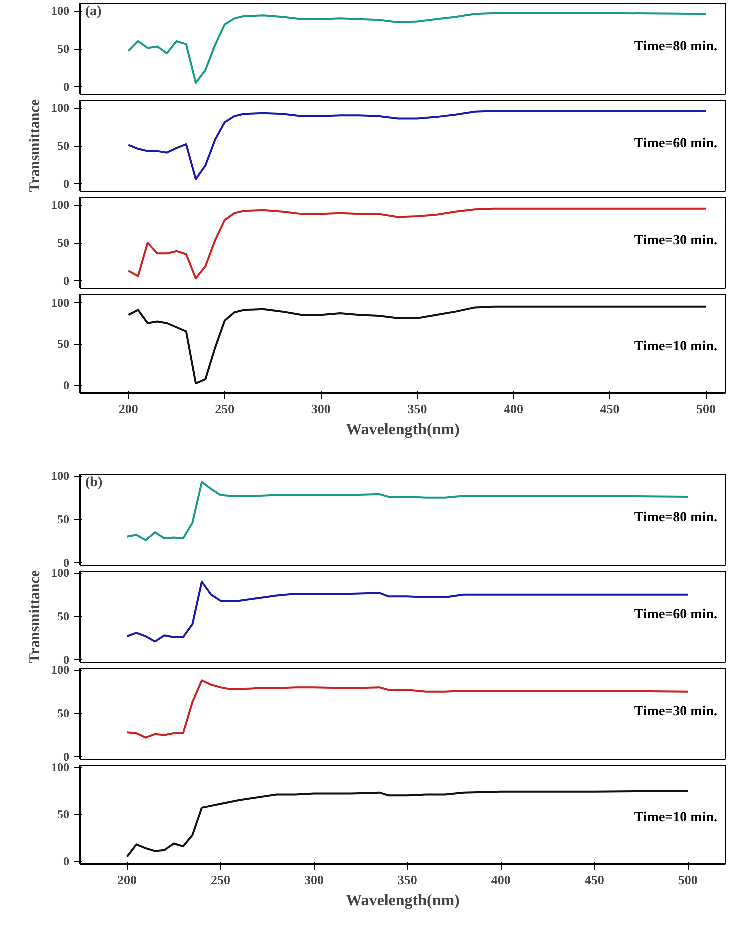 The width and height of the screenshot is (752, 943). What do you see at coordinates (94, 483) in the screenshot?
I see `annotation: (b)` at bounding box center [94, 483].